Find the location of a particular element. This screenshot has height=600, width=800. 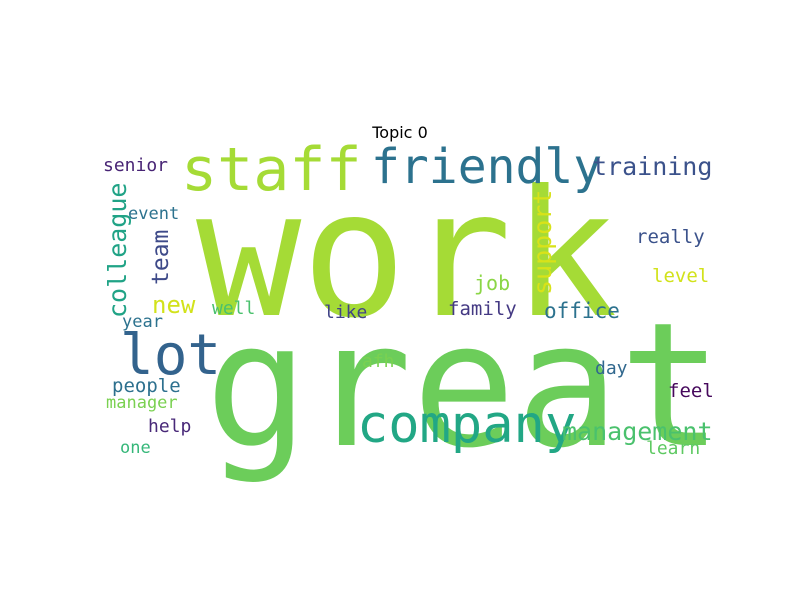

word-senior: senior is located at coordinates (135, 165).